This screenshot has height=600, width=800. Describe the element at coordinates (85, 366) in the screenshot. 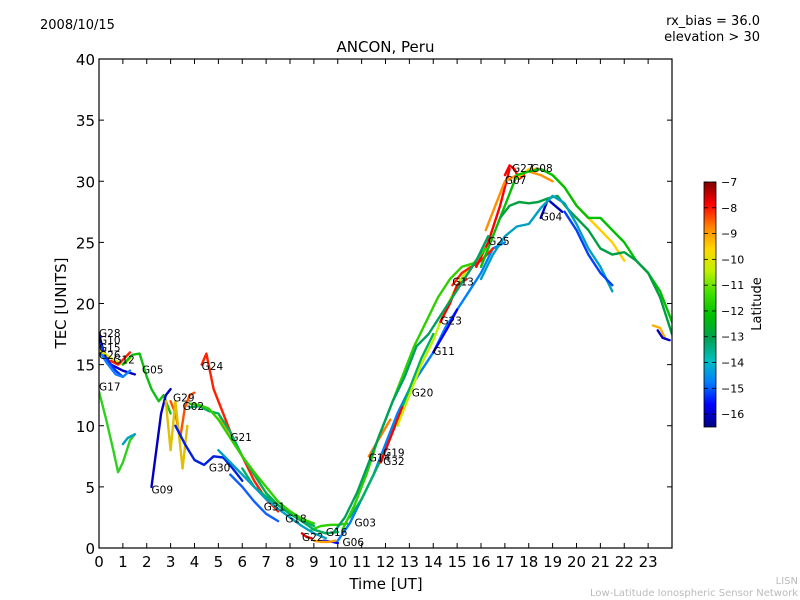

I see `y-tick-label: 15` at that location.